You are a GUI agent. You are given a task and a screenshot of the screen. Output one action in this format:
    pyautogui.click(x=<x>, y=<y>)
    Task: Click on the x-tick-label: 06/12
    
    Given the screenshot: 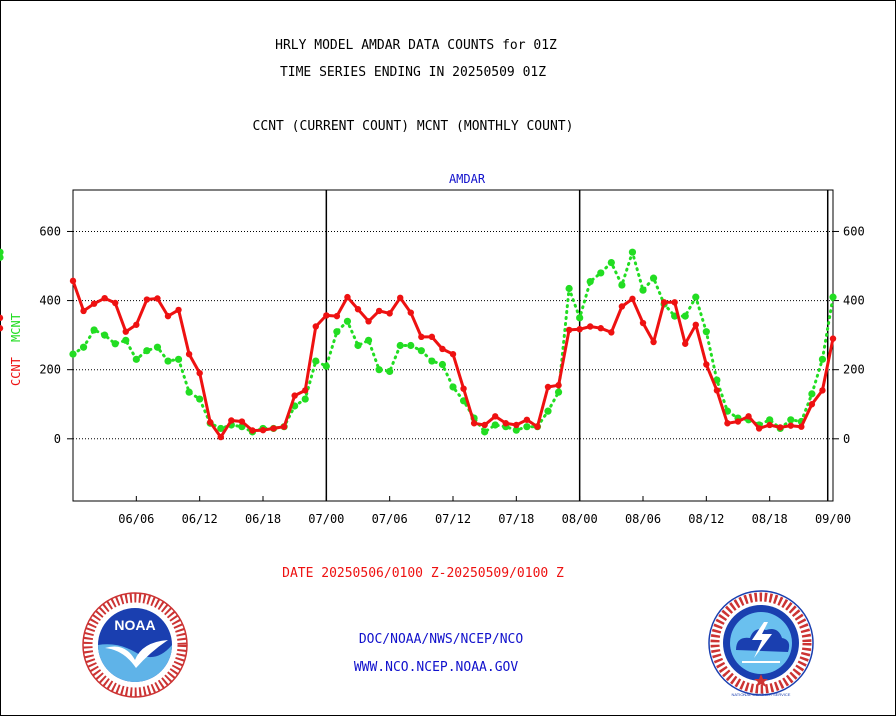 What is the action you would take?
    pyautogui.click(x=200, y=519)
    